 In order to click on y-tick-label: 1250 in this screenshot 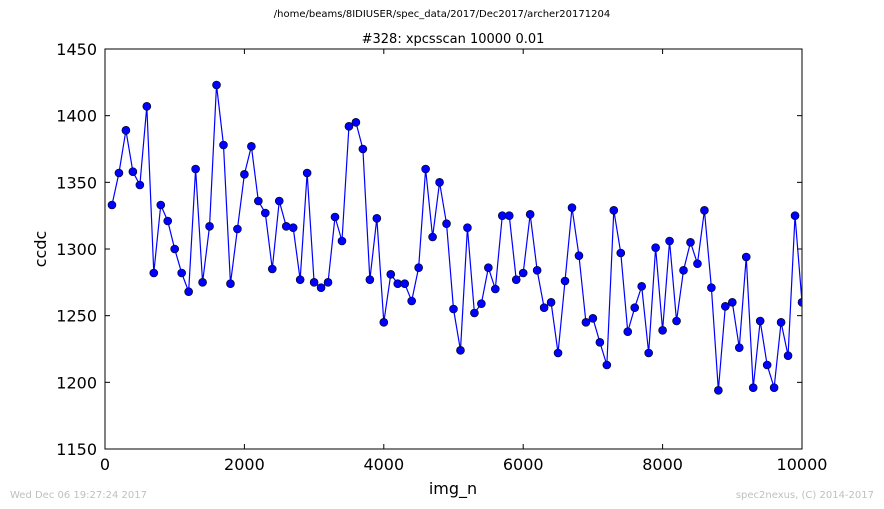, I will do `click(76, 316)`.